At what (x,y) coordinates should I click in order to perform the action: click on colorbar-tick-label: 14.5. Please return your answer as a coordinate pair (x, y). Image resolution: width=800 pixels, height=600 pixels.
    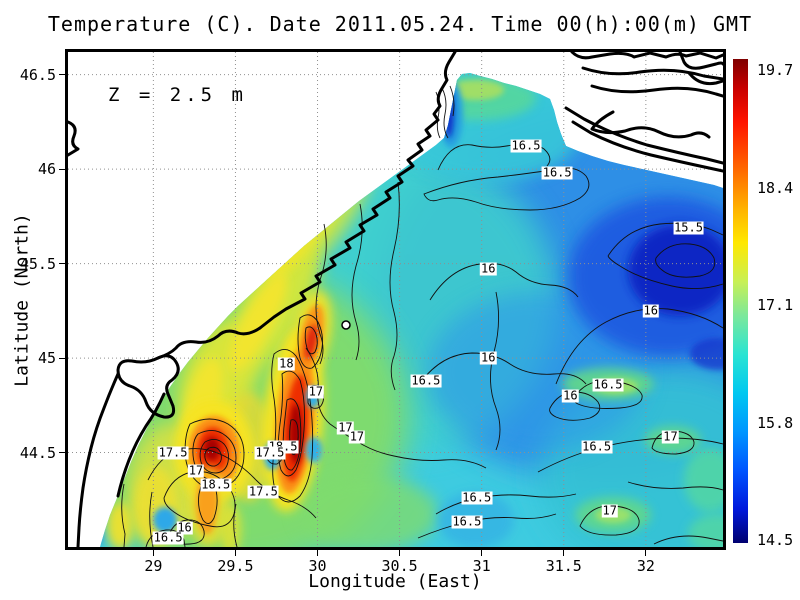
    Looking at the image, I should click on (775, 540).